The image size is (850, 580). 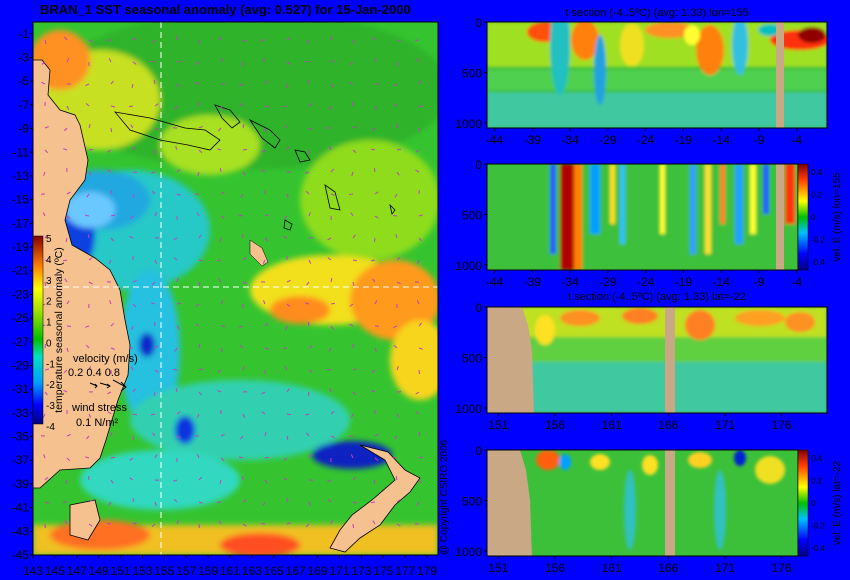 What do you see at coordinates (105, 359) in the screenshot?
I see `velocity-legend-label: velocity (m/s)` at bounding box center [105, 359].